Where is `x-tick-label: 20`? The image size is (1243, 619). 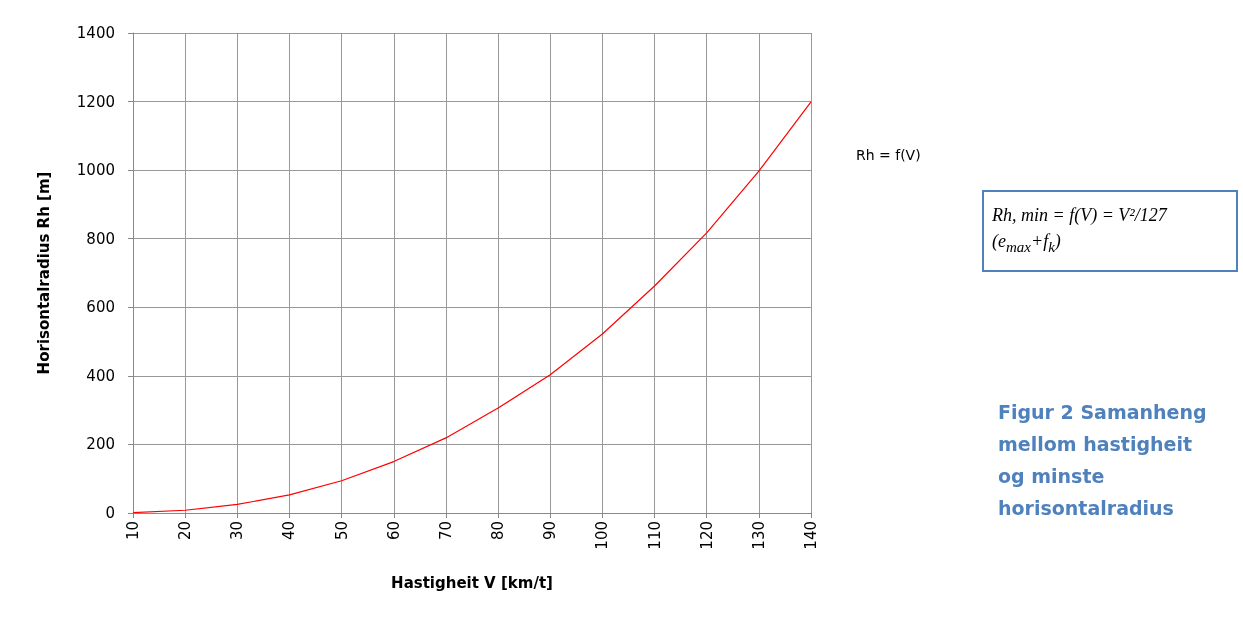
x-tick-label: 20 is located at coordinates (185, 531).